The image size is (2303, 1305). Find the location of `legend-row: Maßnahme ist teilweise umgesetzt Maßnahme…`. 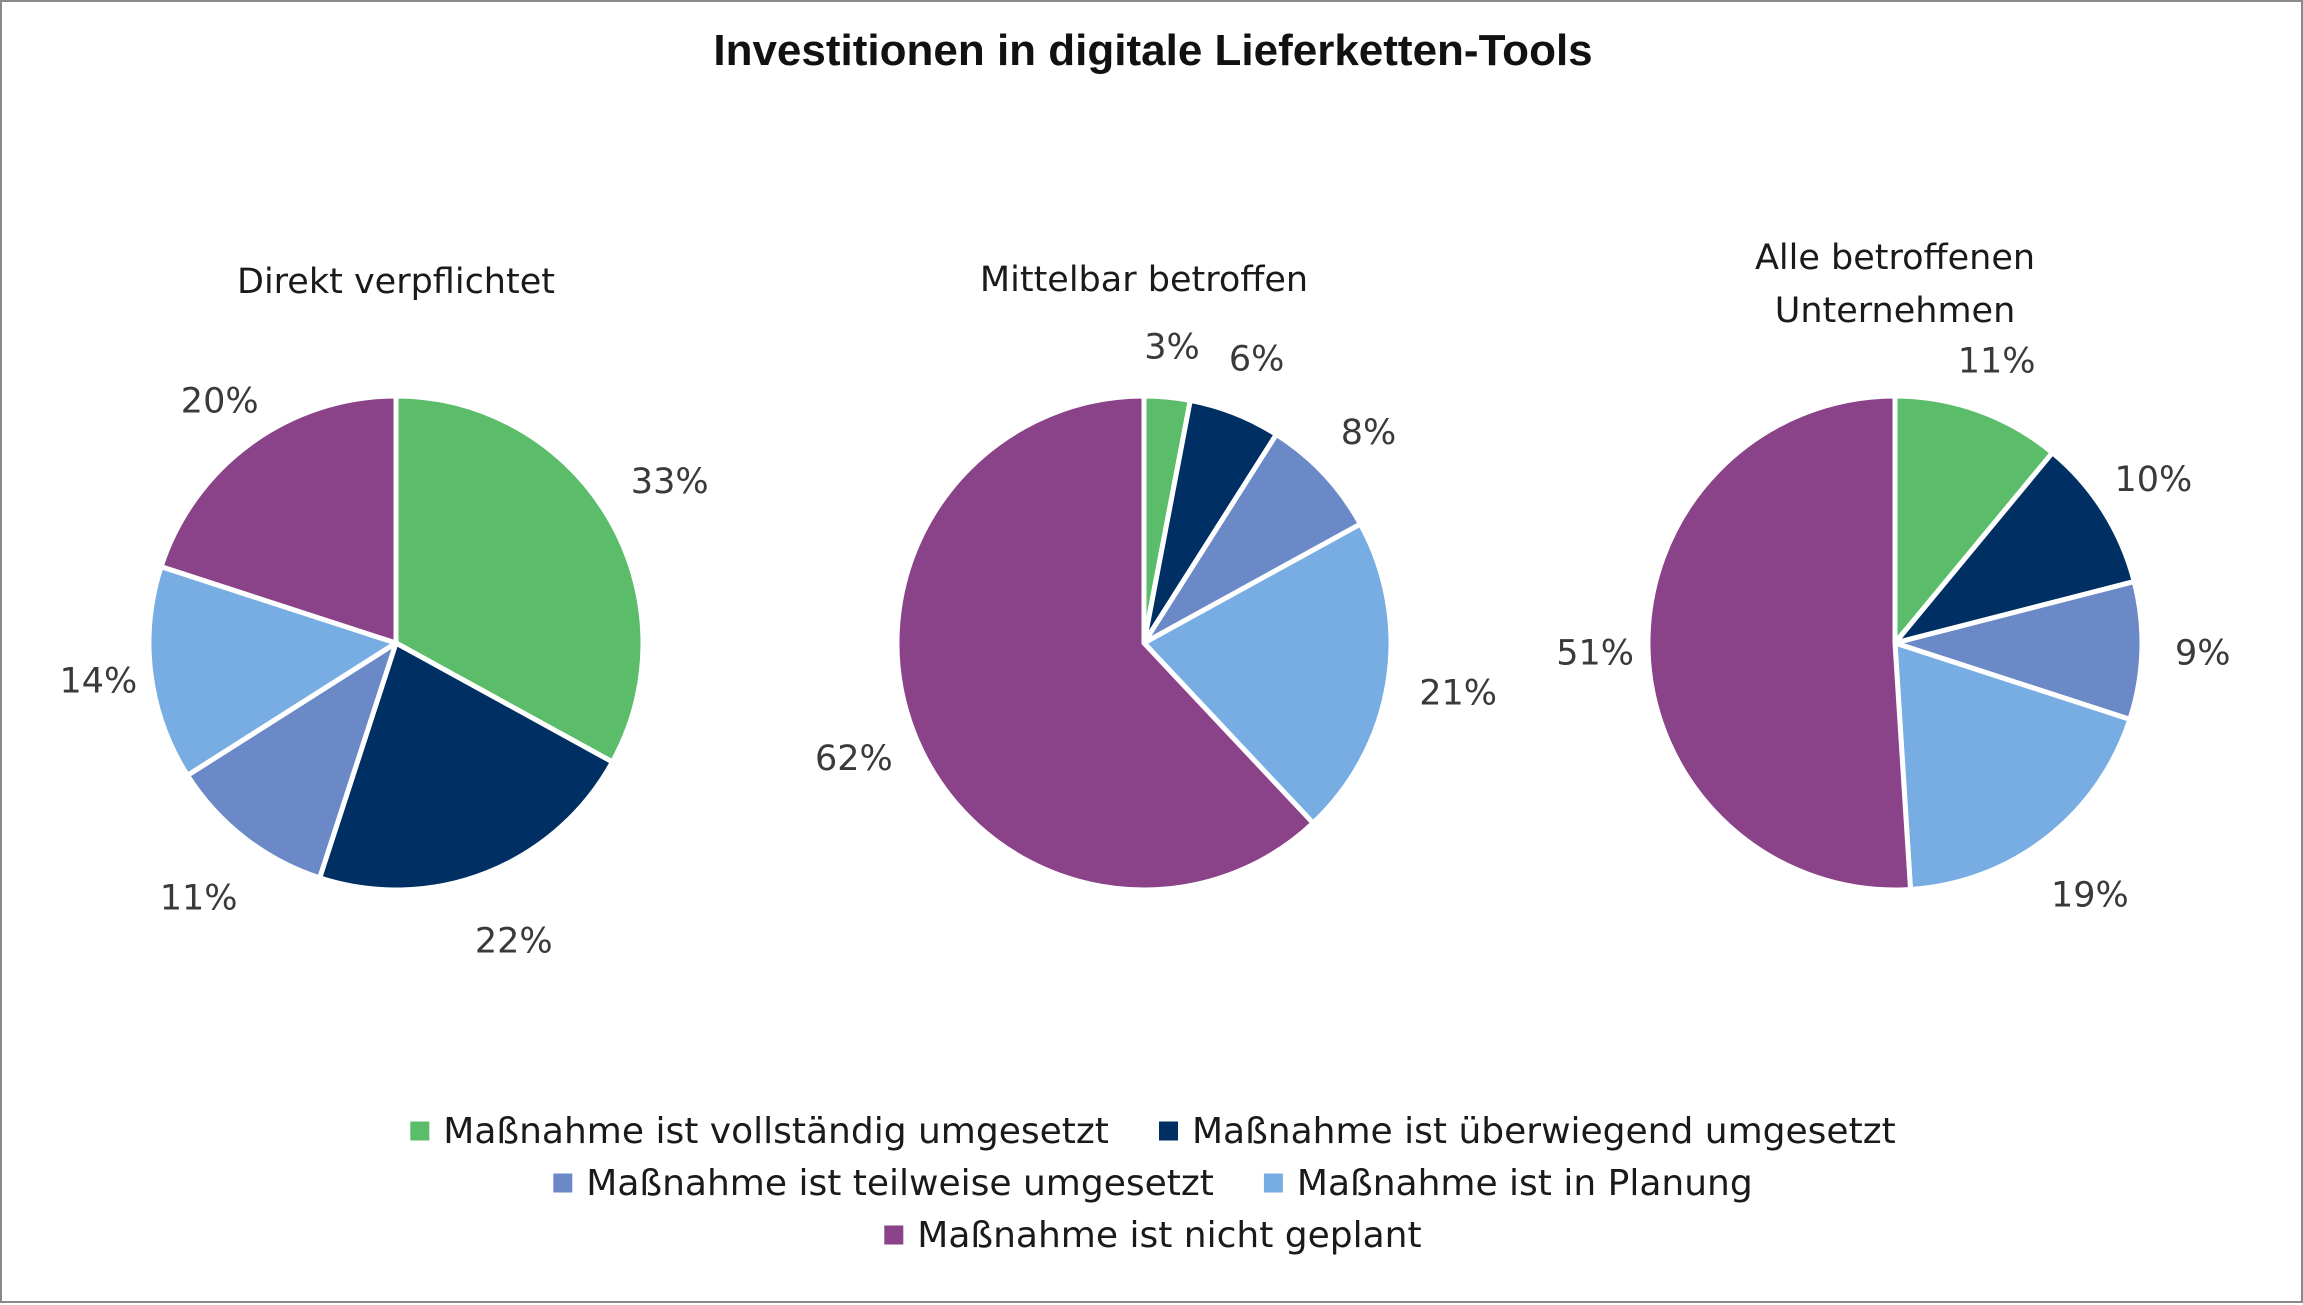

legend-row: Maßnahme ist teilweise umgesetzt Maßnahme… is located at coordinates (1153, 1183).